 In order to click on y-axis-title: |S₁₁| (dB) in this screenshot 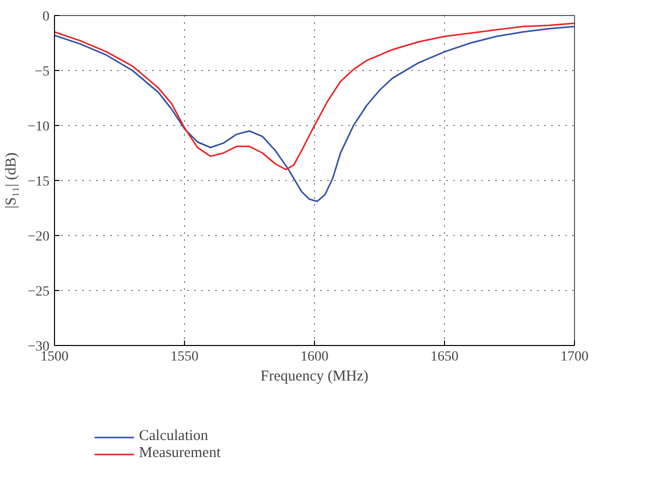, I will do `click(12, 180)`.